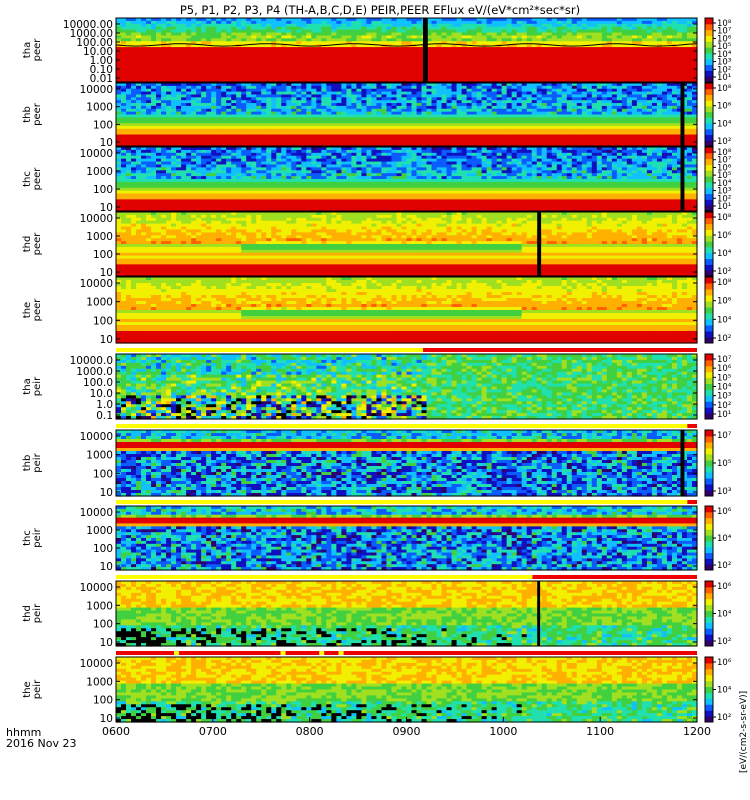 The image size is (750, 800). Describe the element at coordinates (213, 731) in the screenshot. I see `x-tick-label: 0700` at that location.